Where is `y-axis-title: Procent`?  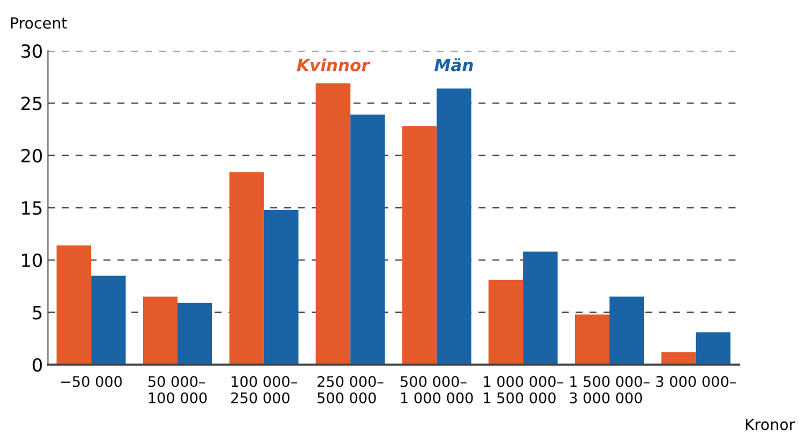 y-axis-title: Procent is located at coordinates (39, 23).